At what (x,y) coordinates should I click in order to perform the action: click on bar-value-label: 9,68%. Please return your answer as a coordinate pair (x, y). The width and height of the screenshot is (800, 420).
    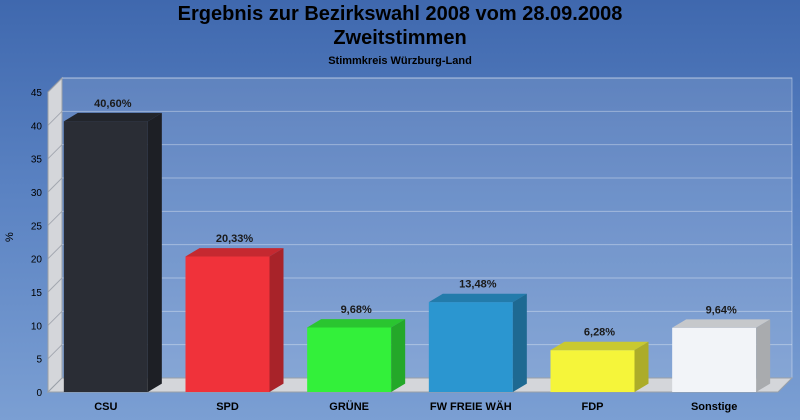
    Looking at the image, I should click on (356, 310).